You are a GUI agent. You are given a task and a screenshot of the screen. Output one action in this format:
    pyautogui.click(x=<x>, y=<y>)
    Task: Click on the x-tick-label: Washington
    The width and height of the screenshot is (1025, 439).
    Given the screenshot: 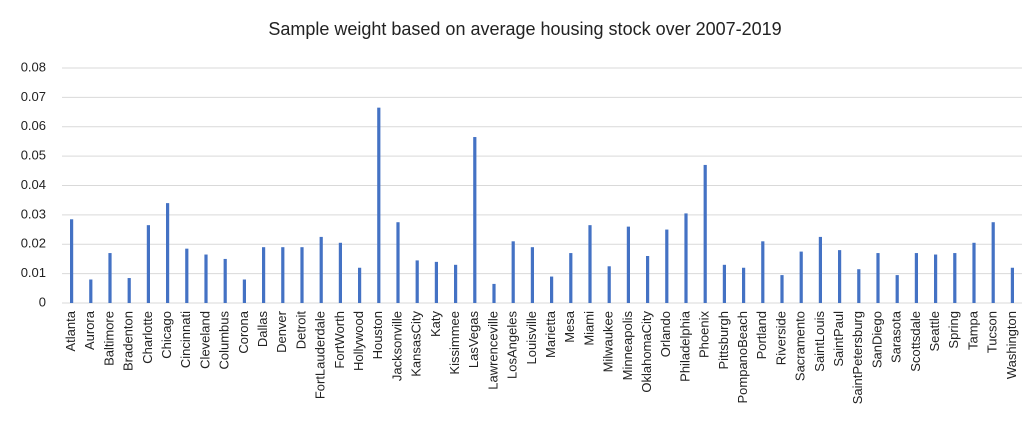 What is the action you would take?
    pyautogui.click(x=1011, y=345)
    